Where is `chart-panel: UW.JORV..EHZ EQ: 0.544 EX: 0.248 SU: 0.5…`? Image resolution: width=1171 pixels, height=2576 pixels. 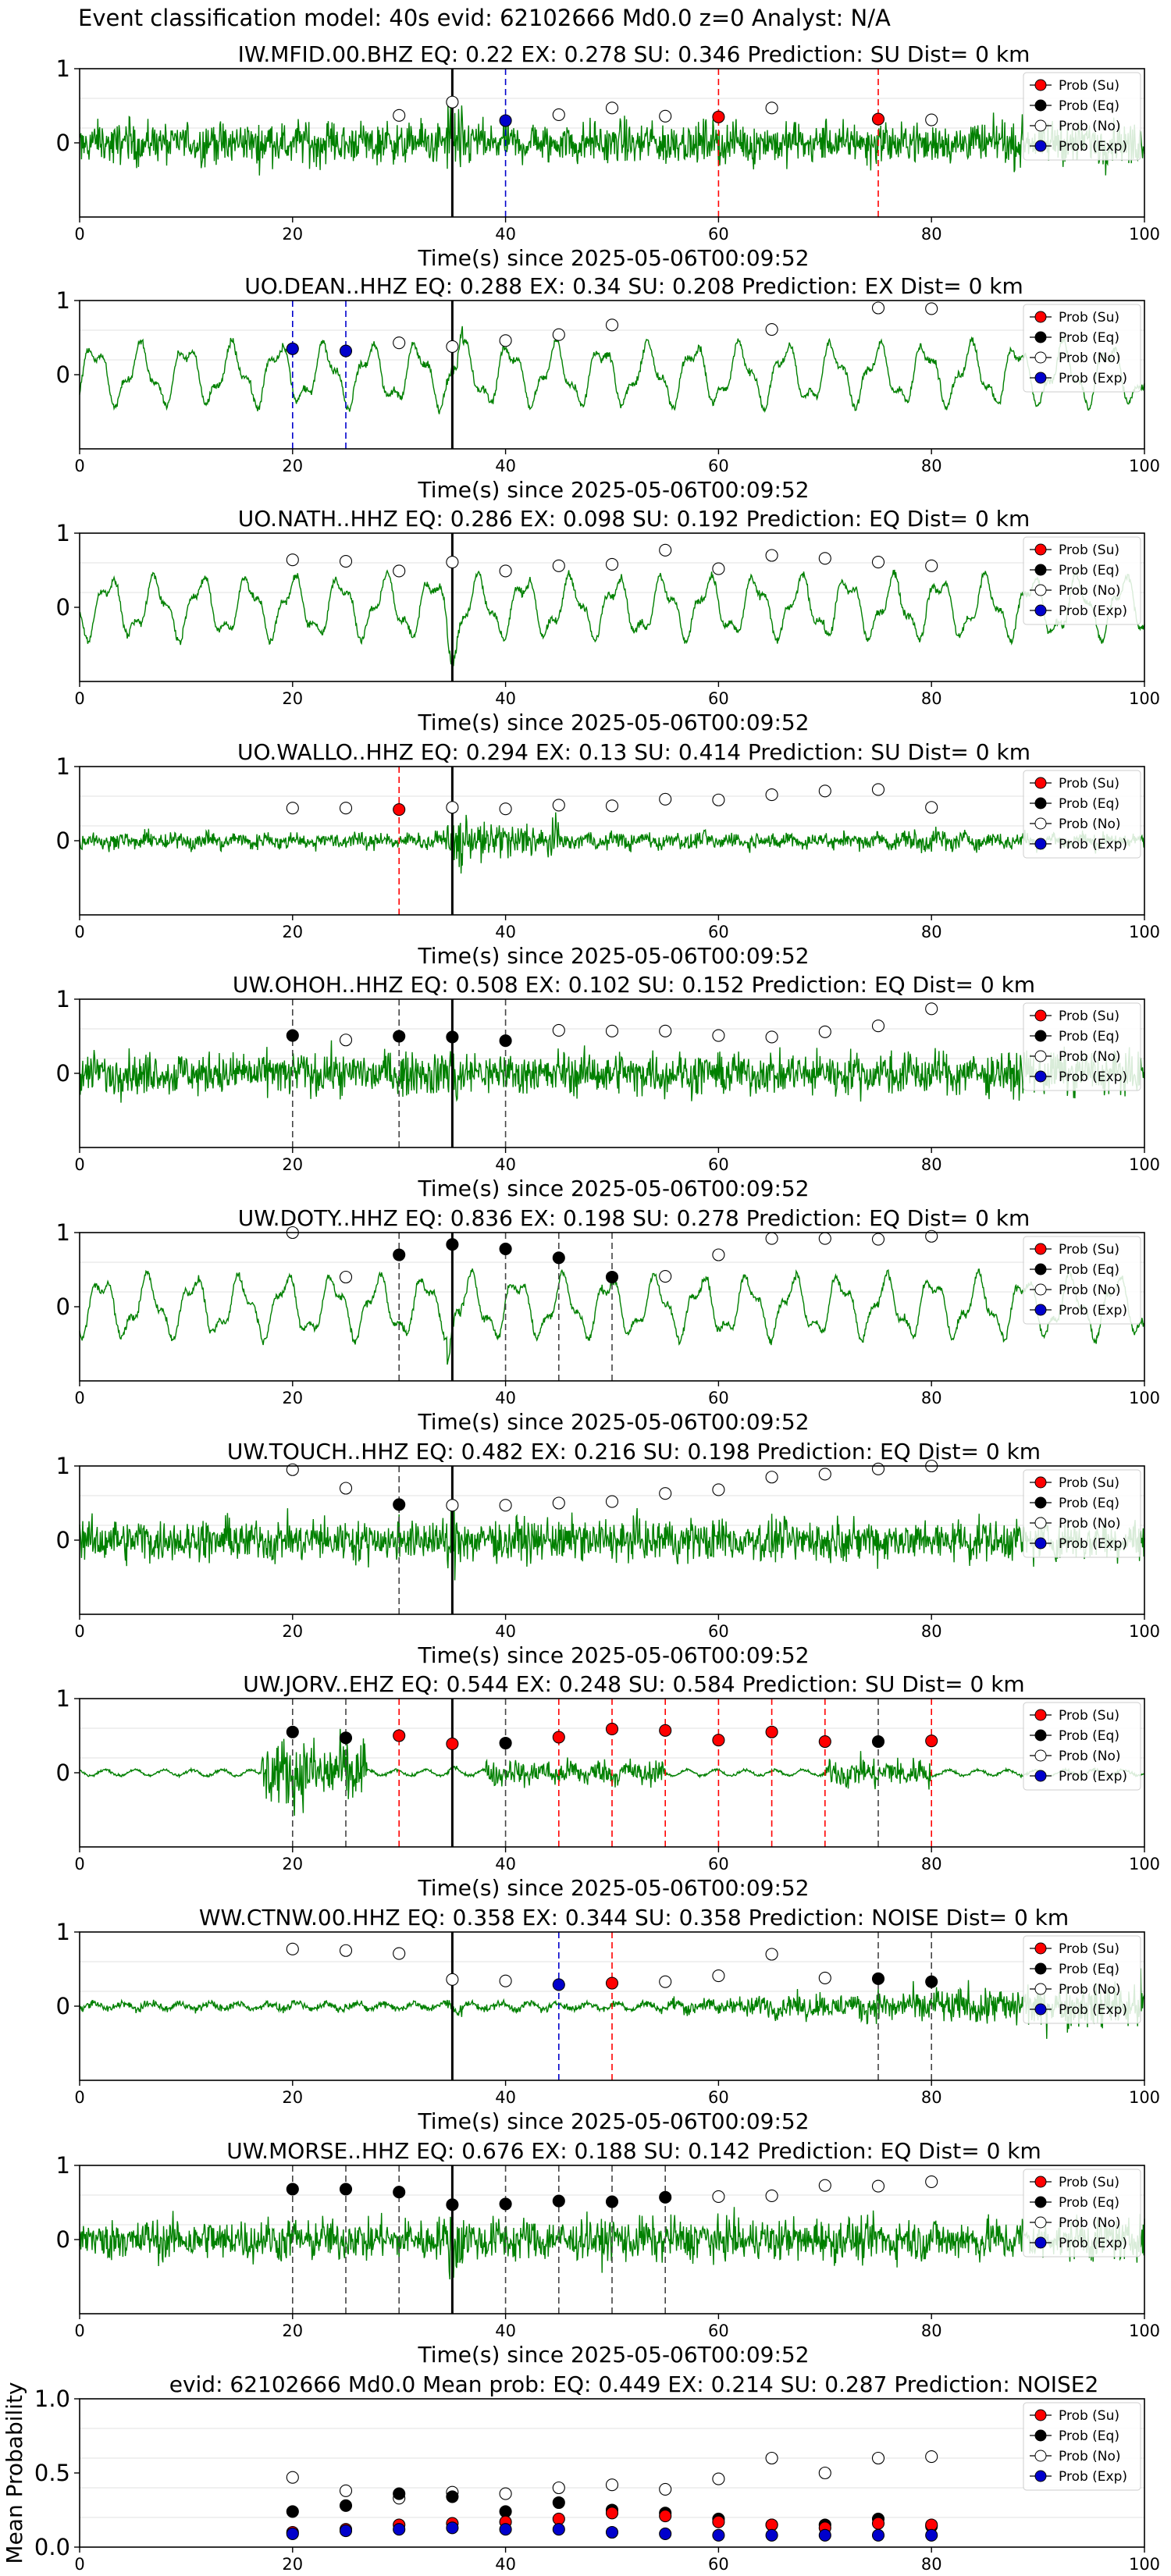 chart-panel: UW.JORV..EHZ EQ: 0.544 EX: 0.248 SU: 0.5… is located at coordinates (608, 1786).